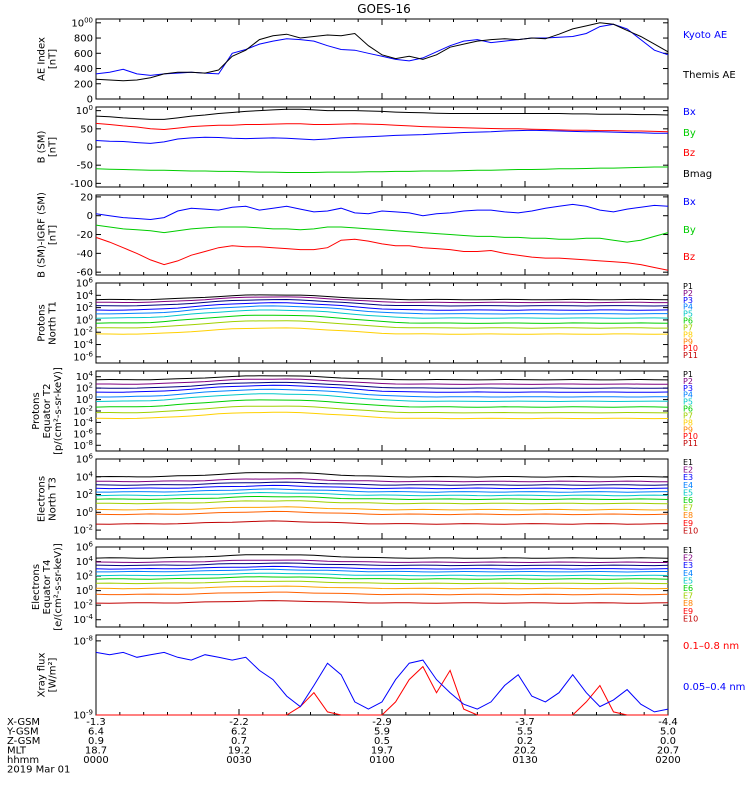  What do you see at coordinates (42, 146) in the screenshot?
I see `y-axis-label: B (SM)` at bounding box center [42, 146].